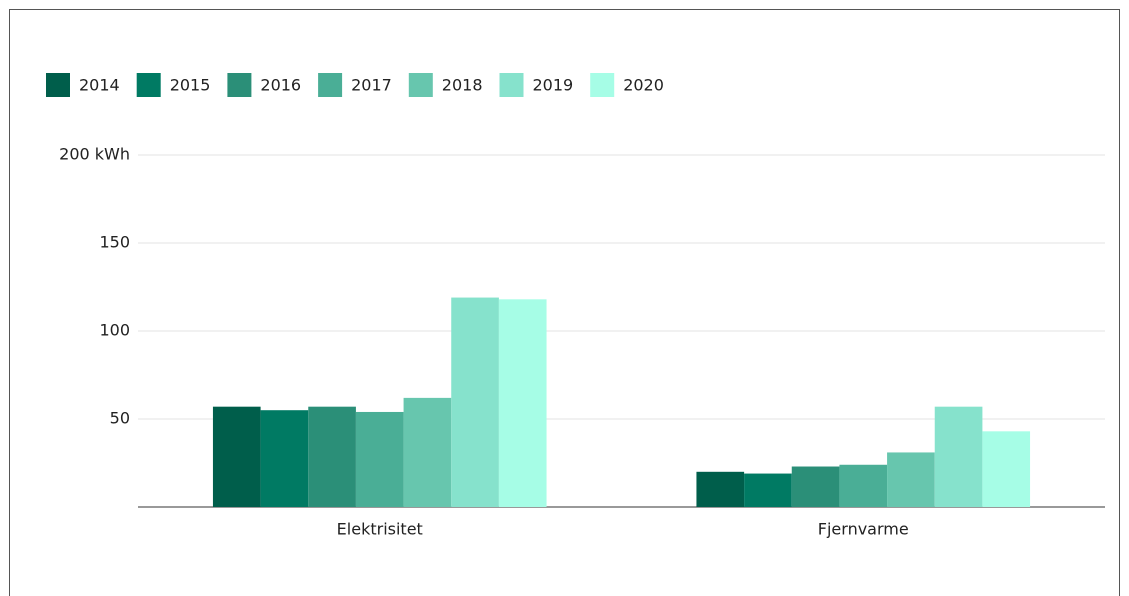 This screenshot has height=596, width=1129. I want to click on legend-label: 2014, so click(99, 85).